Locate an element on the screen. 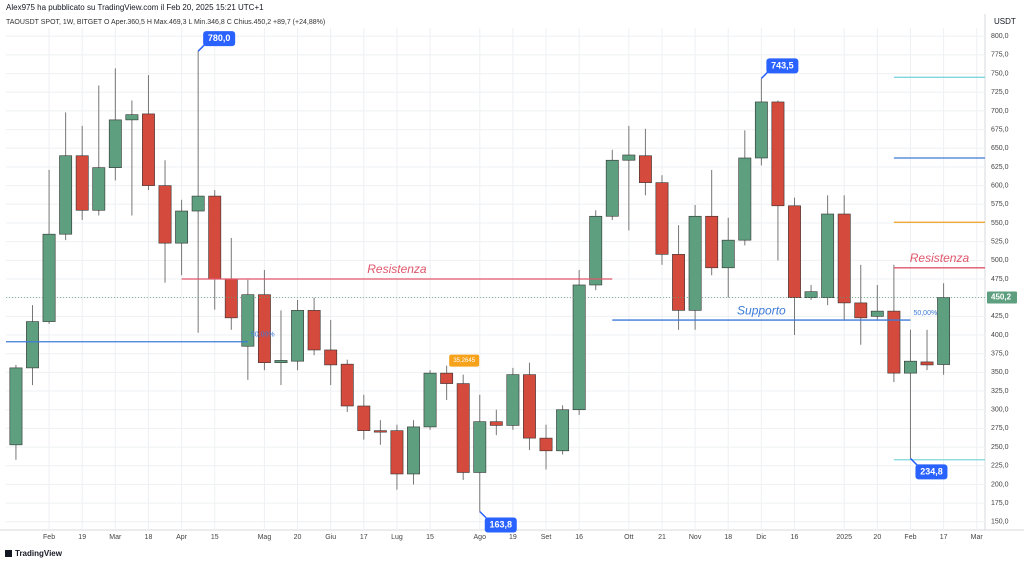  y-tick-label: 475,0 is located at coordinates (1000, 279).